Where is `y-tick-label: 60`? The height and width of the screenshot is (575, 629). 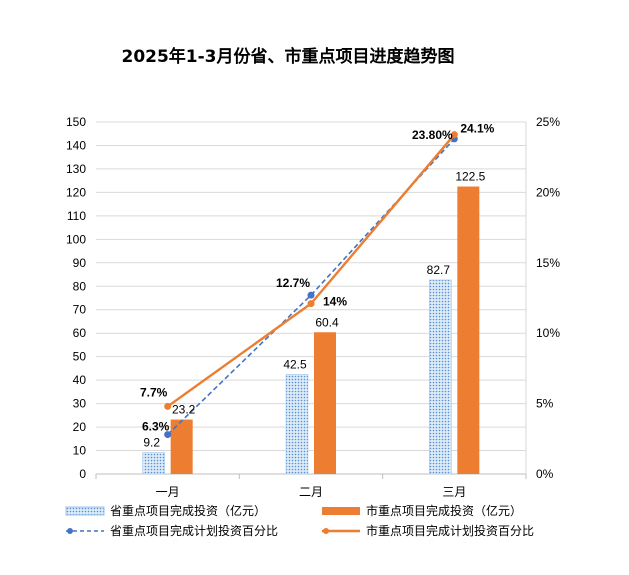 y-tick-label: 60 is located at coordinates (80, 333).